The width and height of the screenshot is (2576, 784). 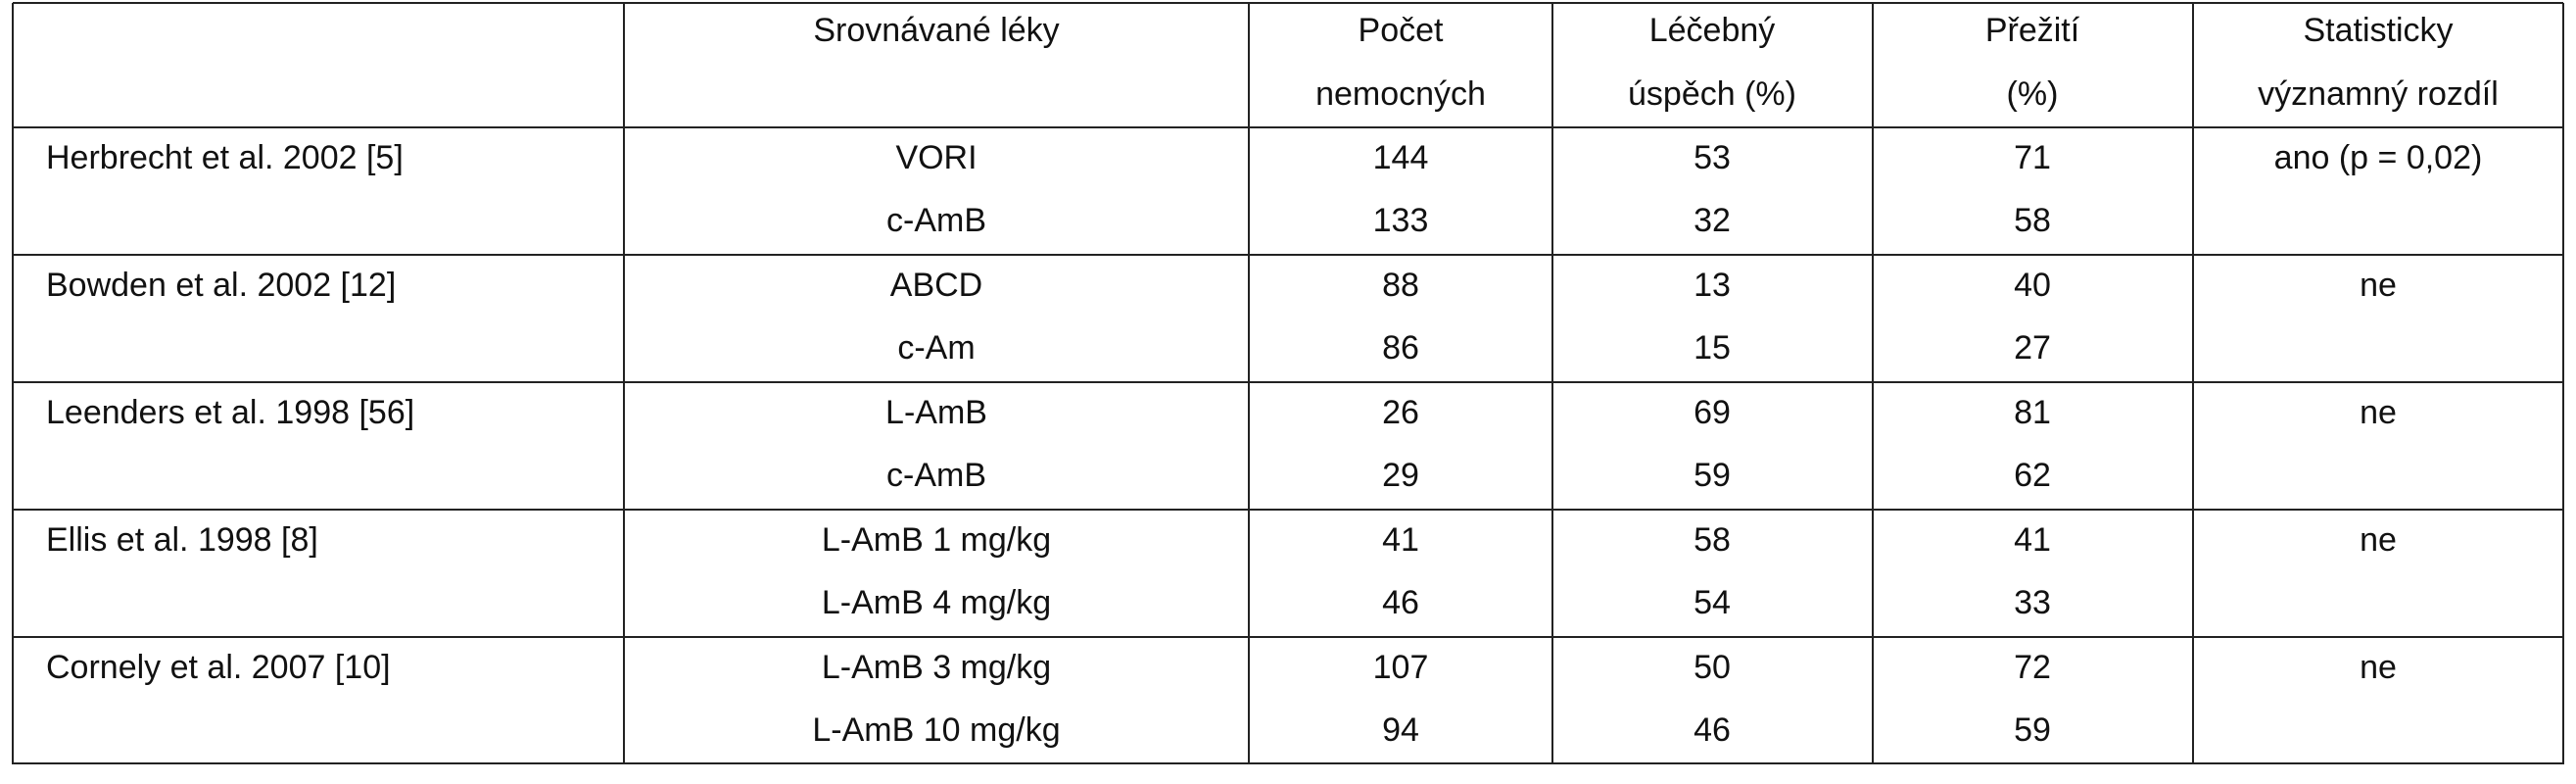 What do you see at coordinates (1401, 220) in the screenshot?
I see `cell: 133` at bounding box center [1401, 220].